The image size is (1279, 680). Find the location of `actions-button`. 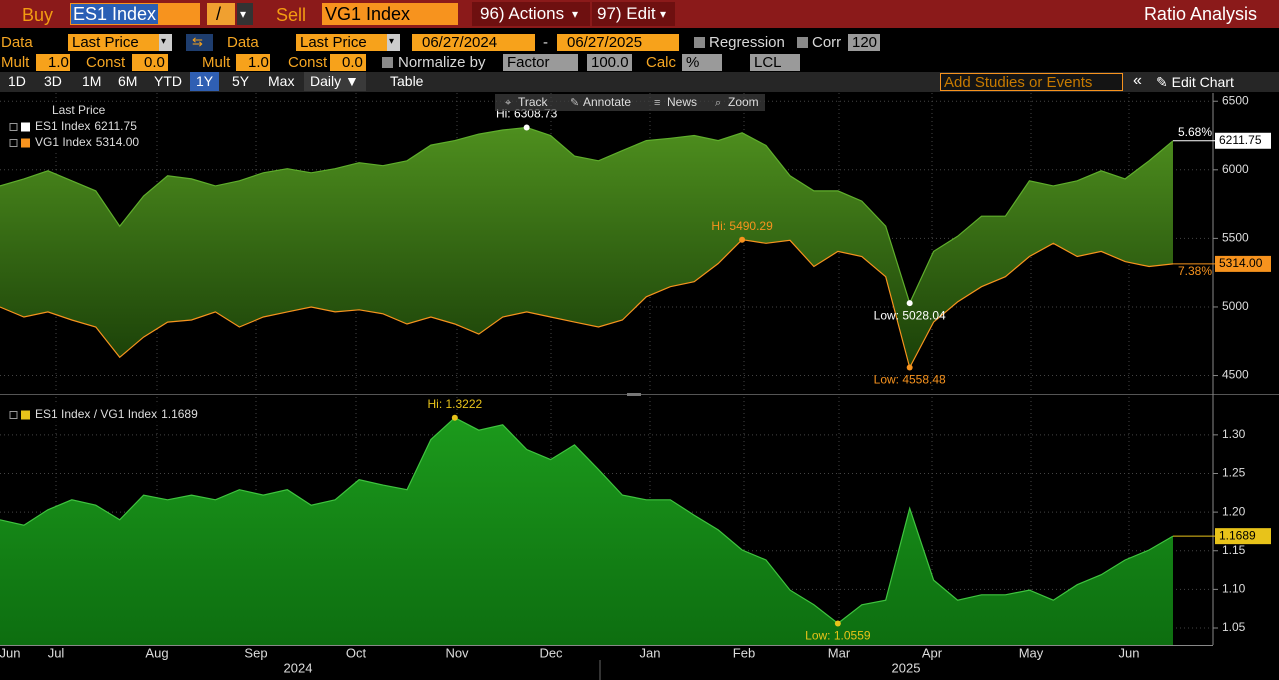

actions-button is located at coordinates (531, 14).